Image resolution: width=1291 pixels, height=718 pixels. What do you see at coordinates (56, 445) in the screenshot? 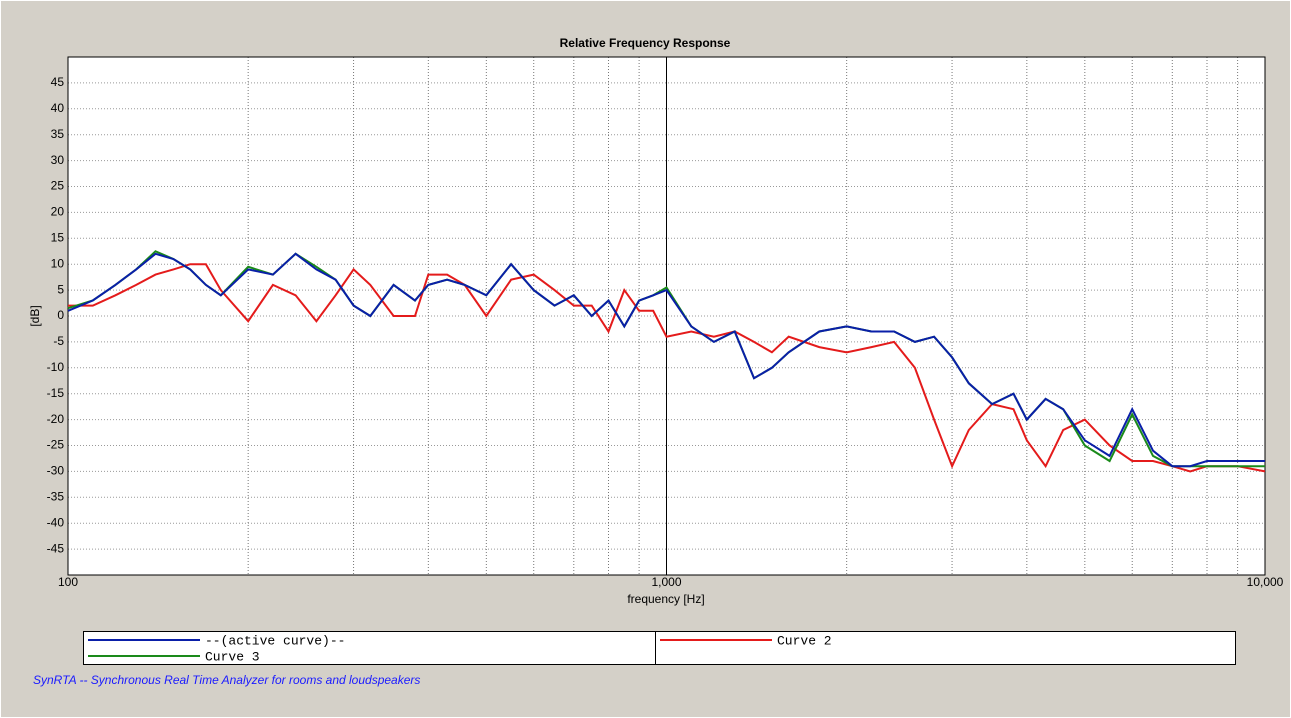
I see `y-tick-label: -25` at bounding box center [56, 445].